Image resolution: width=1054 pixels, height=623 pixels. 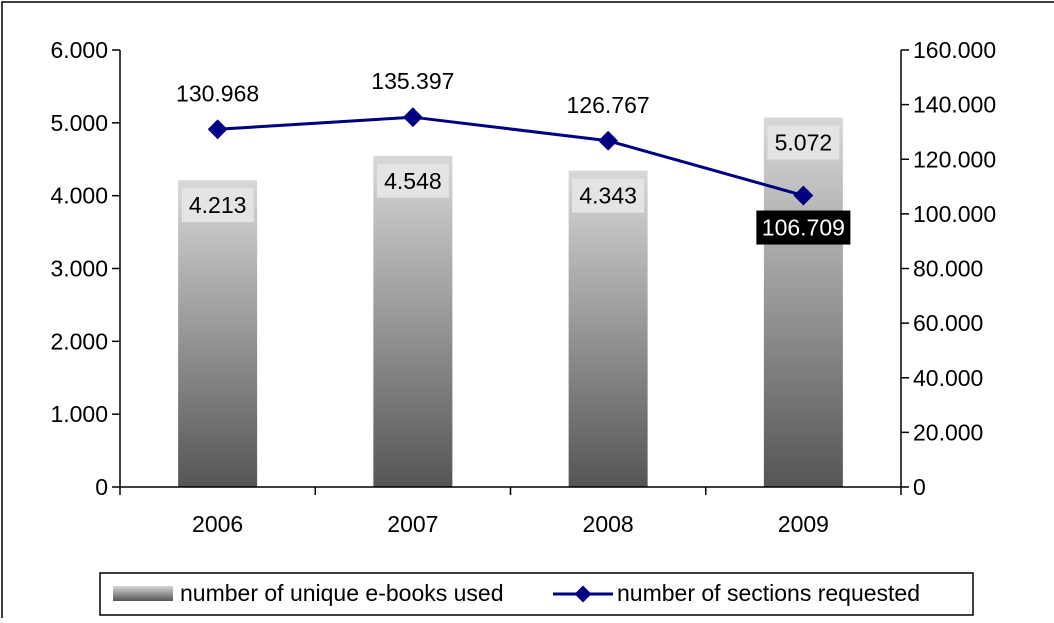 What do you see at coordinates (79, 196) in the screenshot?
I see `y-left-tick-label: 4.000` at bounding box center [79, 196].